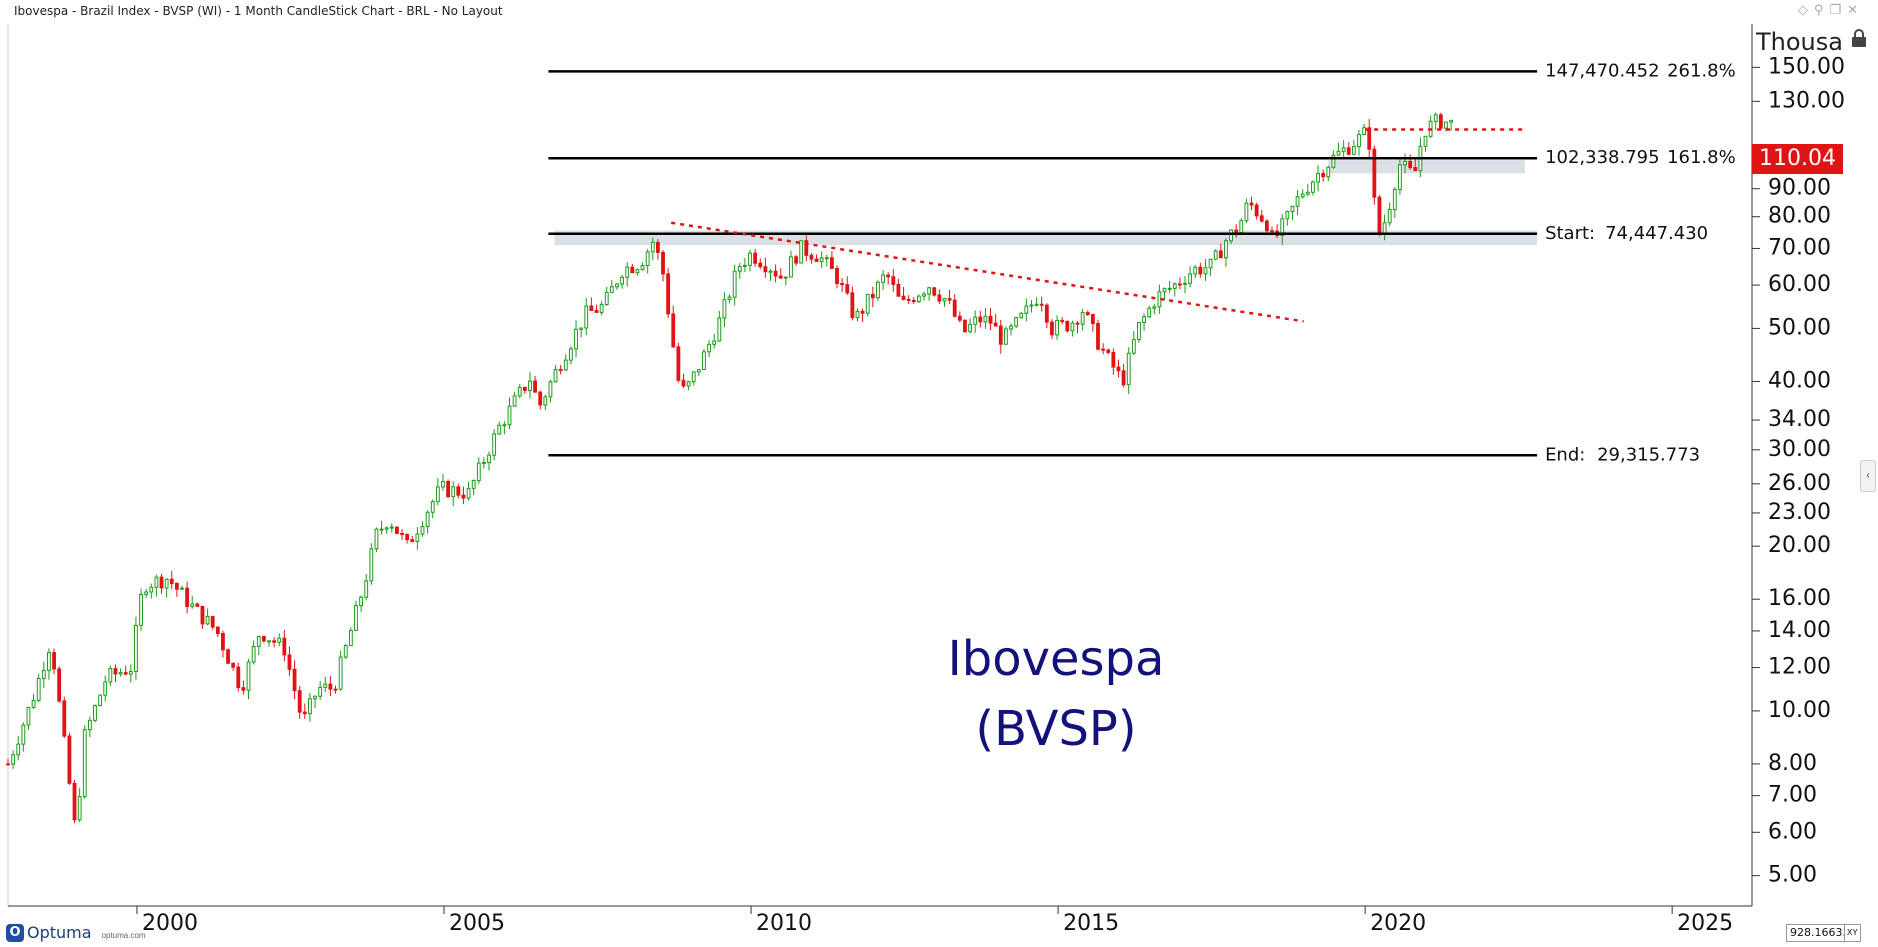 This screenshot has height=947, width=1878. Describe the element at coordinates (1091, 923) in the screenshot. I see `x-tick-label: 2015` at that location.